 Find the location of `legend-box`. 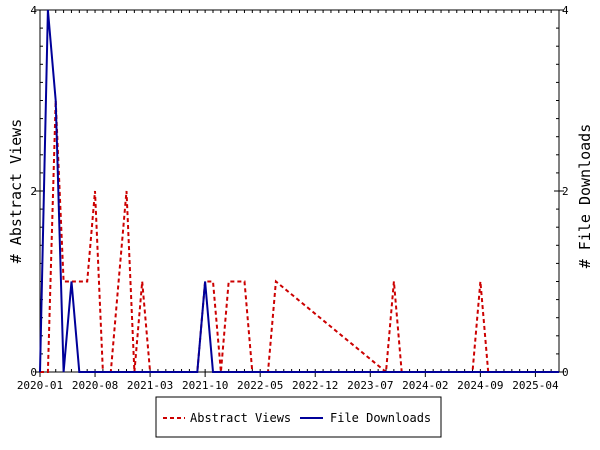

legend-box is located at coordinates (298, 417).